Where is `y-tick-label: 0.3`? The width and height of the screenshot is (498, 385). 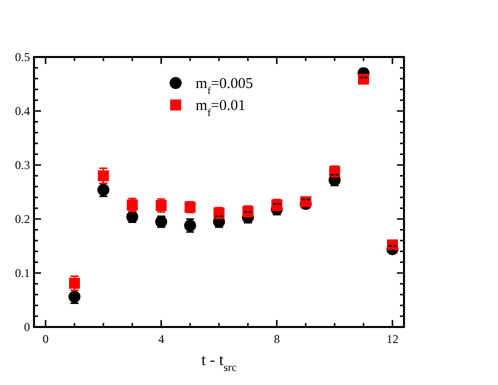
y-tick-label: 0.3 is located at coordinates (22, 165).